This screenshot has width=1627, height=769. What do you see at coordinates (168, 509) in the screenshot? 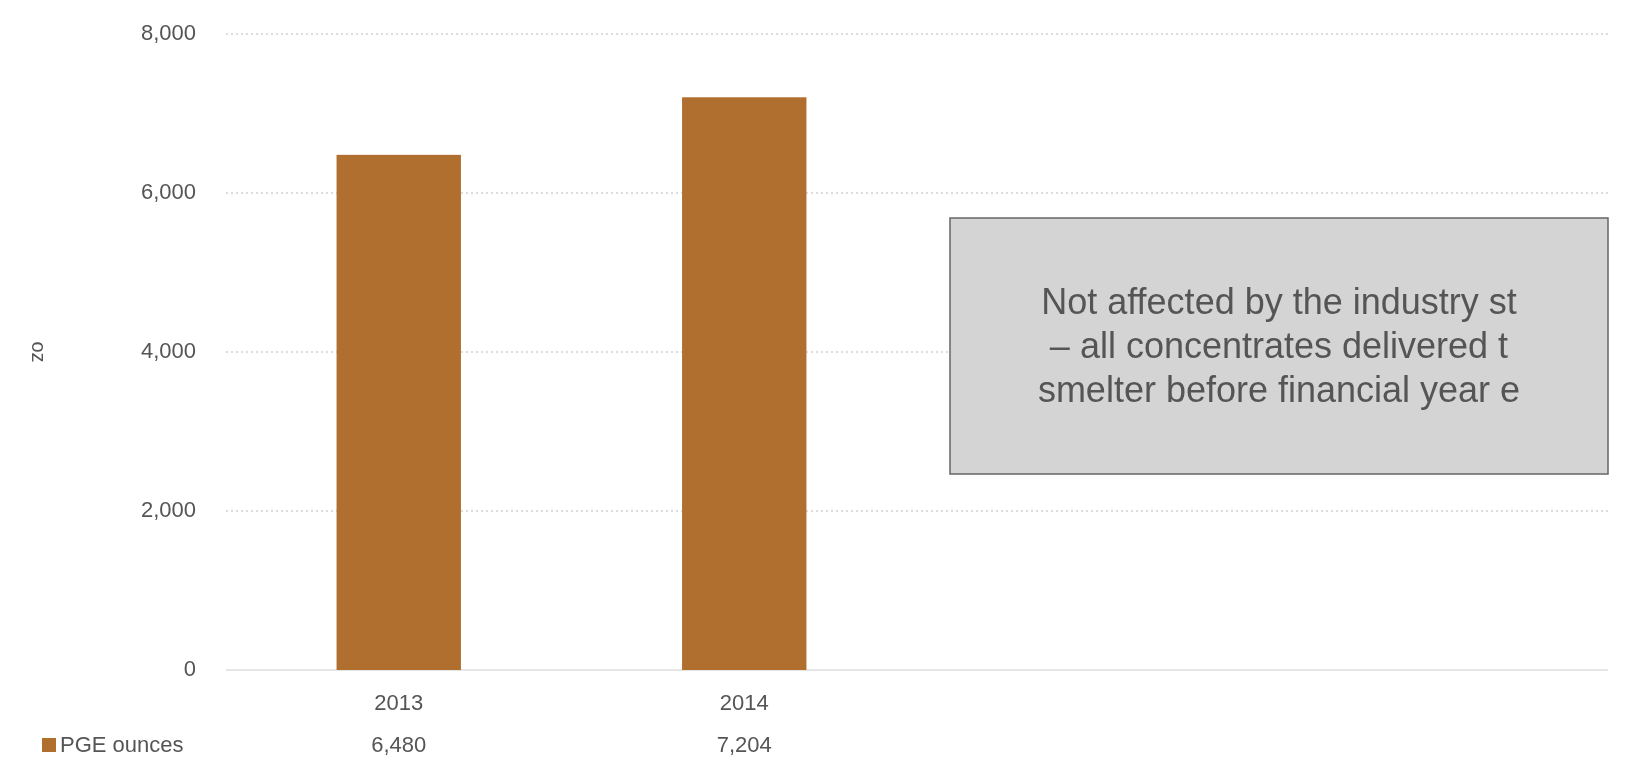
I see `y-tick-label: 2,000` at bounding box center [168, 509].